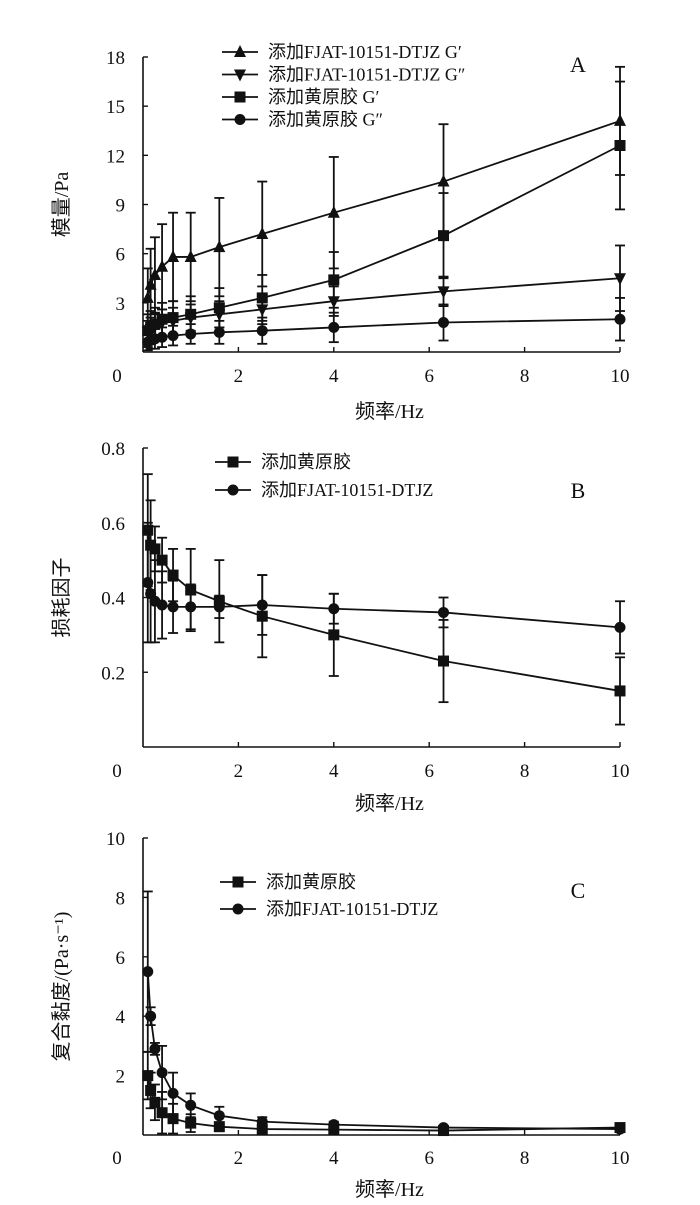 Image resolution: width=700 pixels, height=1205 pixels. What do you see at coordinates (61, 205) in the screenshot?
I see `y-axis-label: 模量/Pa` at bounding box center [61, 205].